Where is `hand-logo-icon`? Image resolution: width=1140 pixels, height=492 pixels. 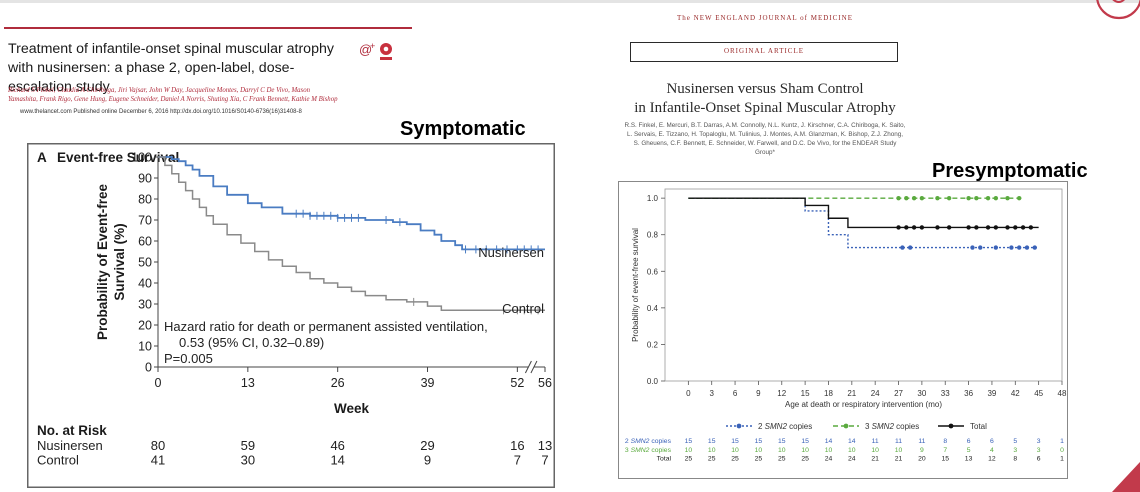
hand-logo-icon is located at coordinates (1118, 10).